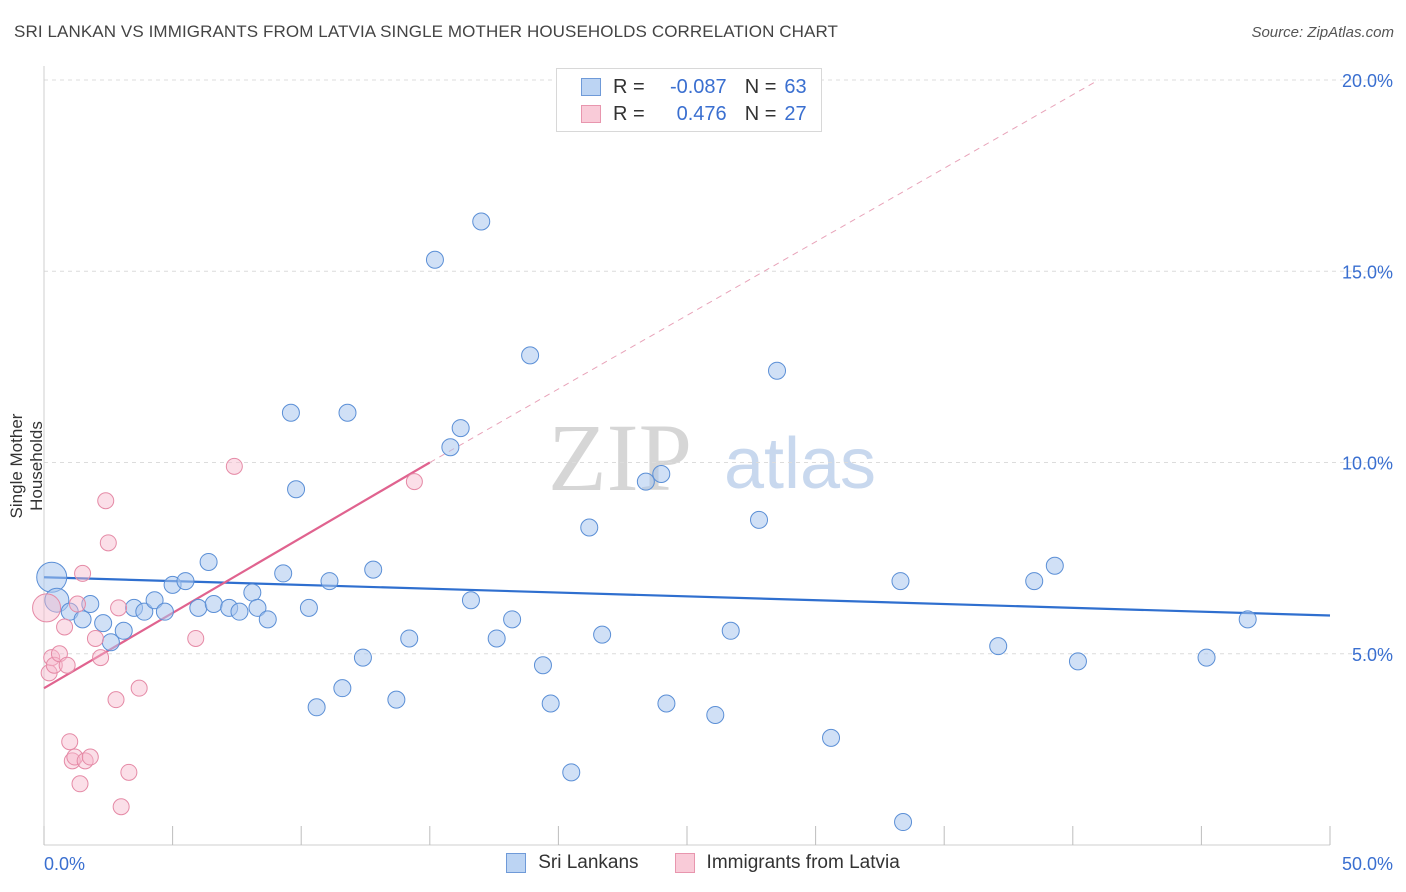 Image resolution: width=1406 pixels, height=892 pixels. What do you see at coordinates (795, 86) in the screenshot?
I see `n-value-sri-lankans: 63` at bounding box center [795, 86].